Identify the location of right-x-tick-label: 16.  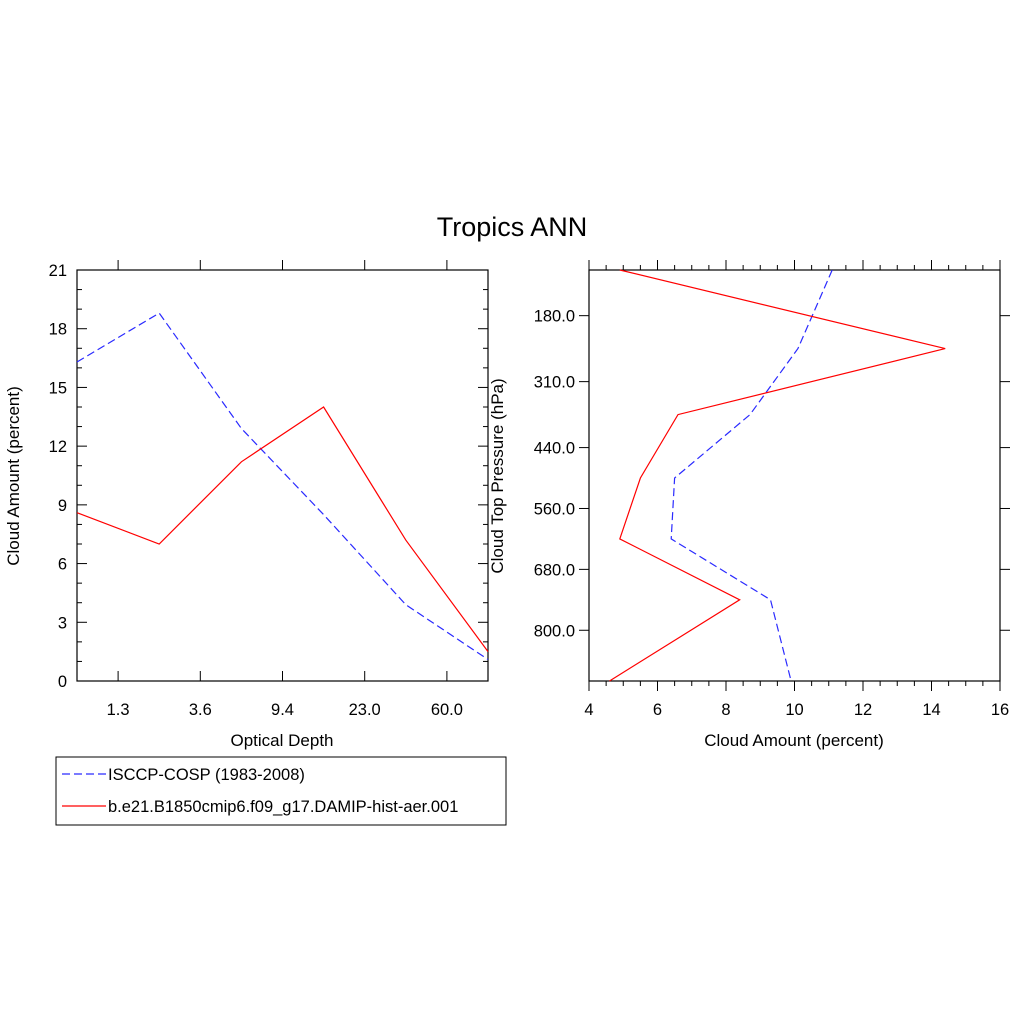
(1000, 710).